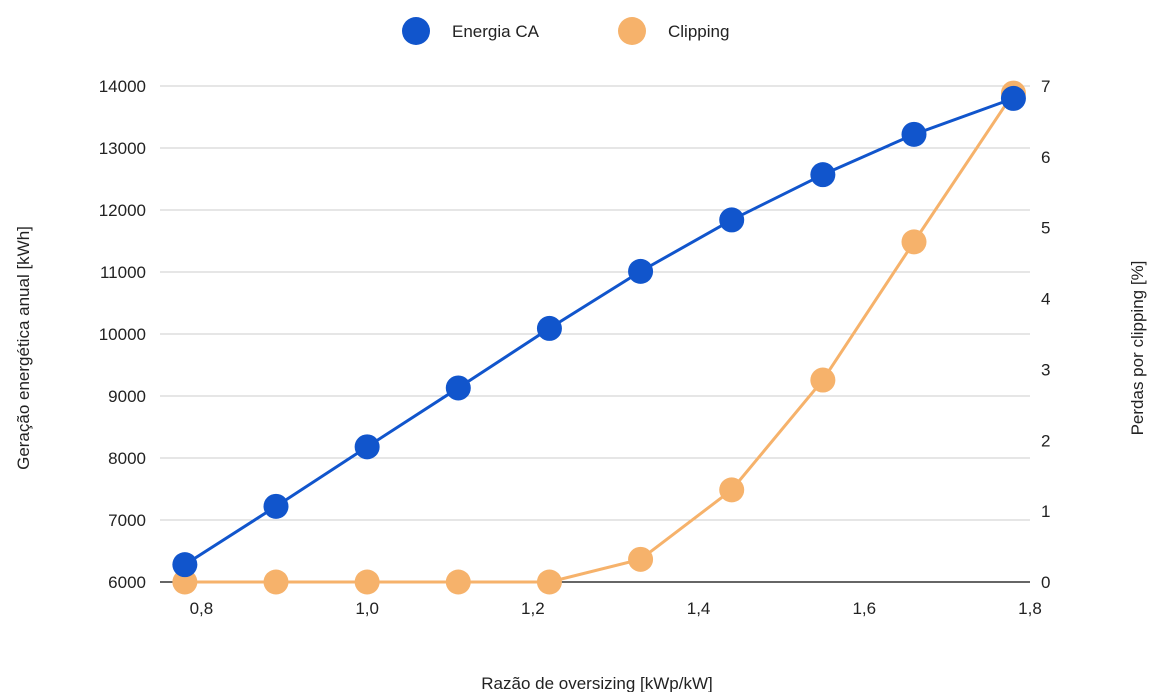 This screenshot has width=1152, height=697. I want to click on left-tick-label: 12000, so click(122, 210).